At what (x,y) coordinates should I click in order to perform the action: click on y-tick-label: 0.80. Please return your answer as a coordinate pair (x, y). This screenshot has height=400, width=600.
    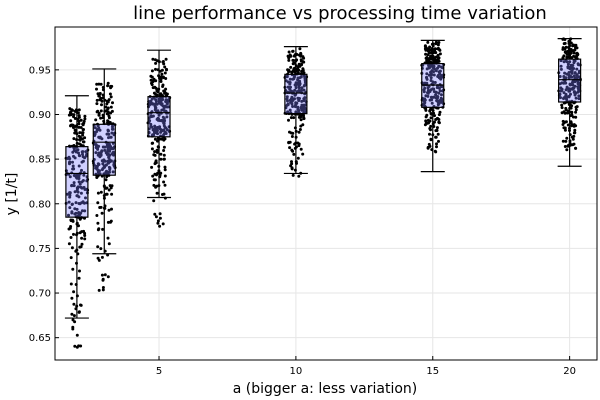
    Looking at the image, I should click on (40, 204).